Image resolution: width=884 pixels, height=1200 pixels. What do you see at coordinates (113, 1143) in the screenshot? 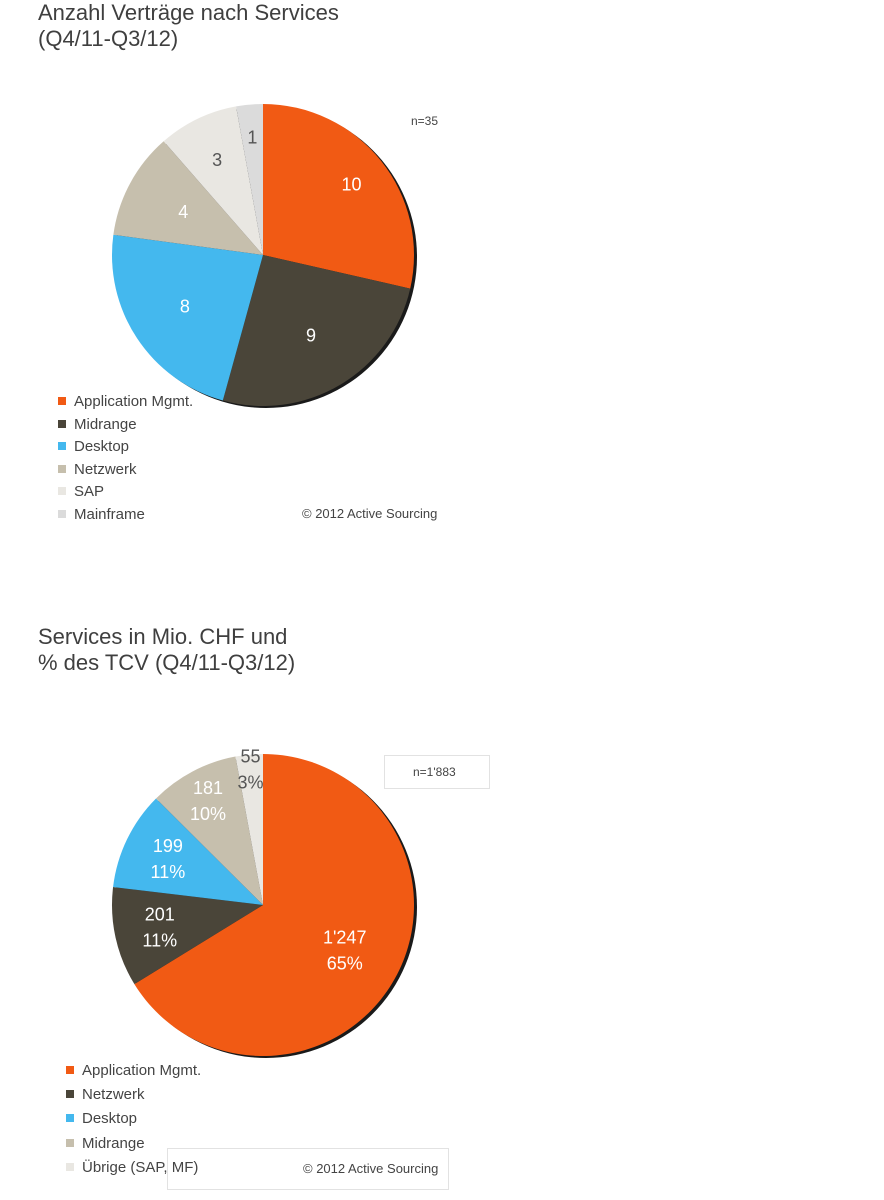
I see `legend-label-4: Midrange` at bounding box center [113, 1143].